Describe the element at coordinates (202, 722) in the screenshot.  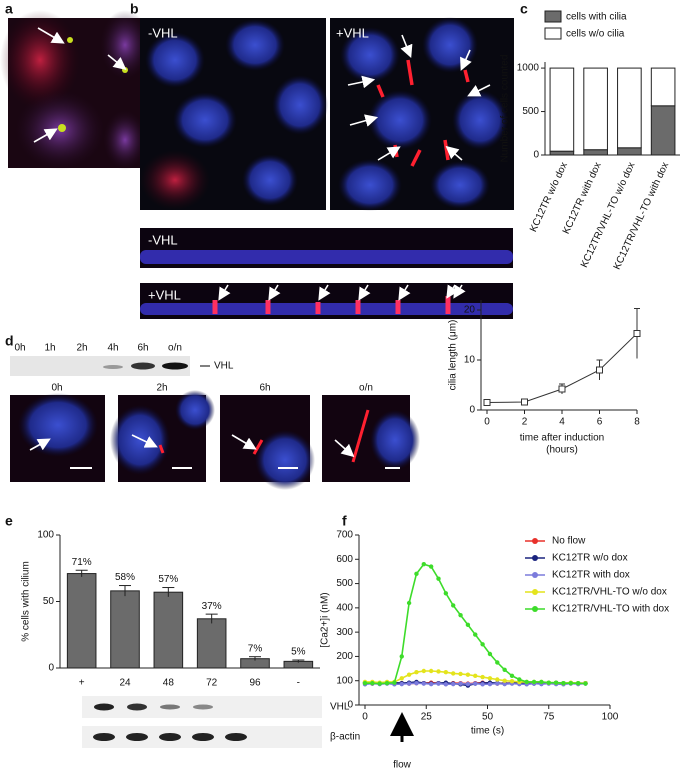
I see `western-blot-e` at that location.